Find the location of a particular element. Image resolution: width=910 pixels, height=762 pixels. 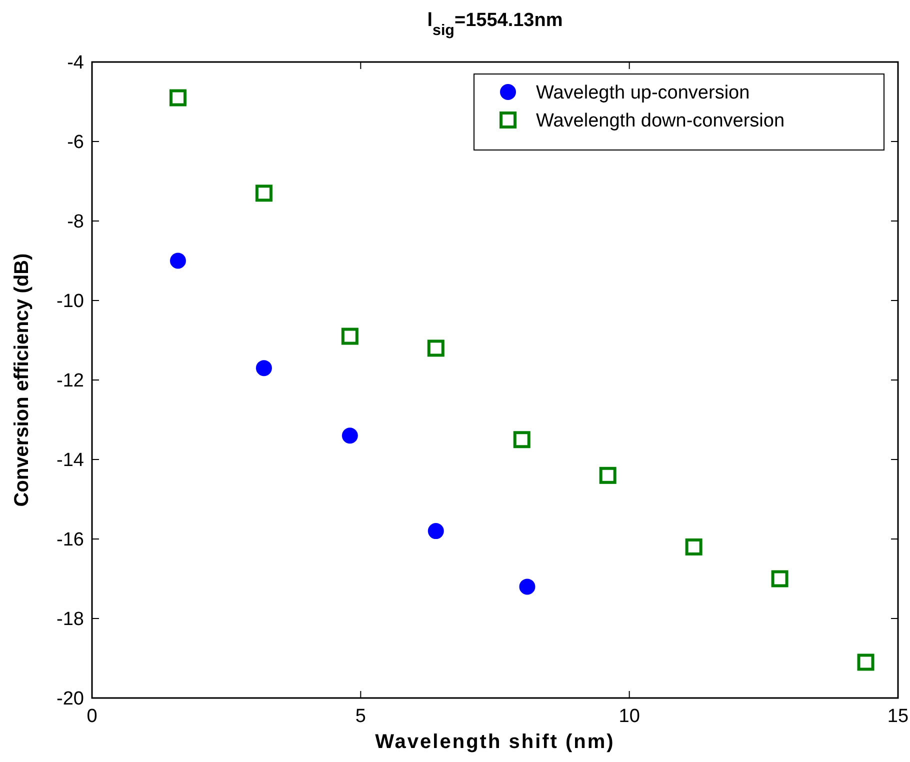

legend-label: Wavelegth up-conversion is located at coordinates (643, 93).